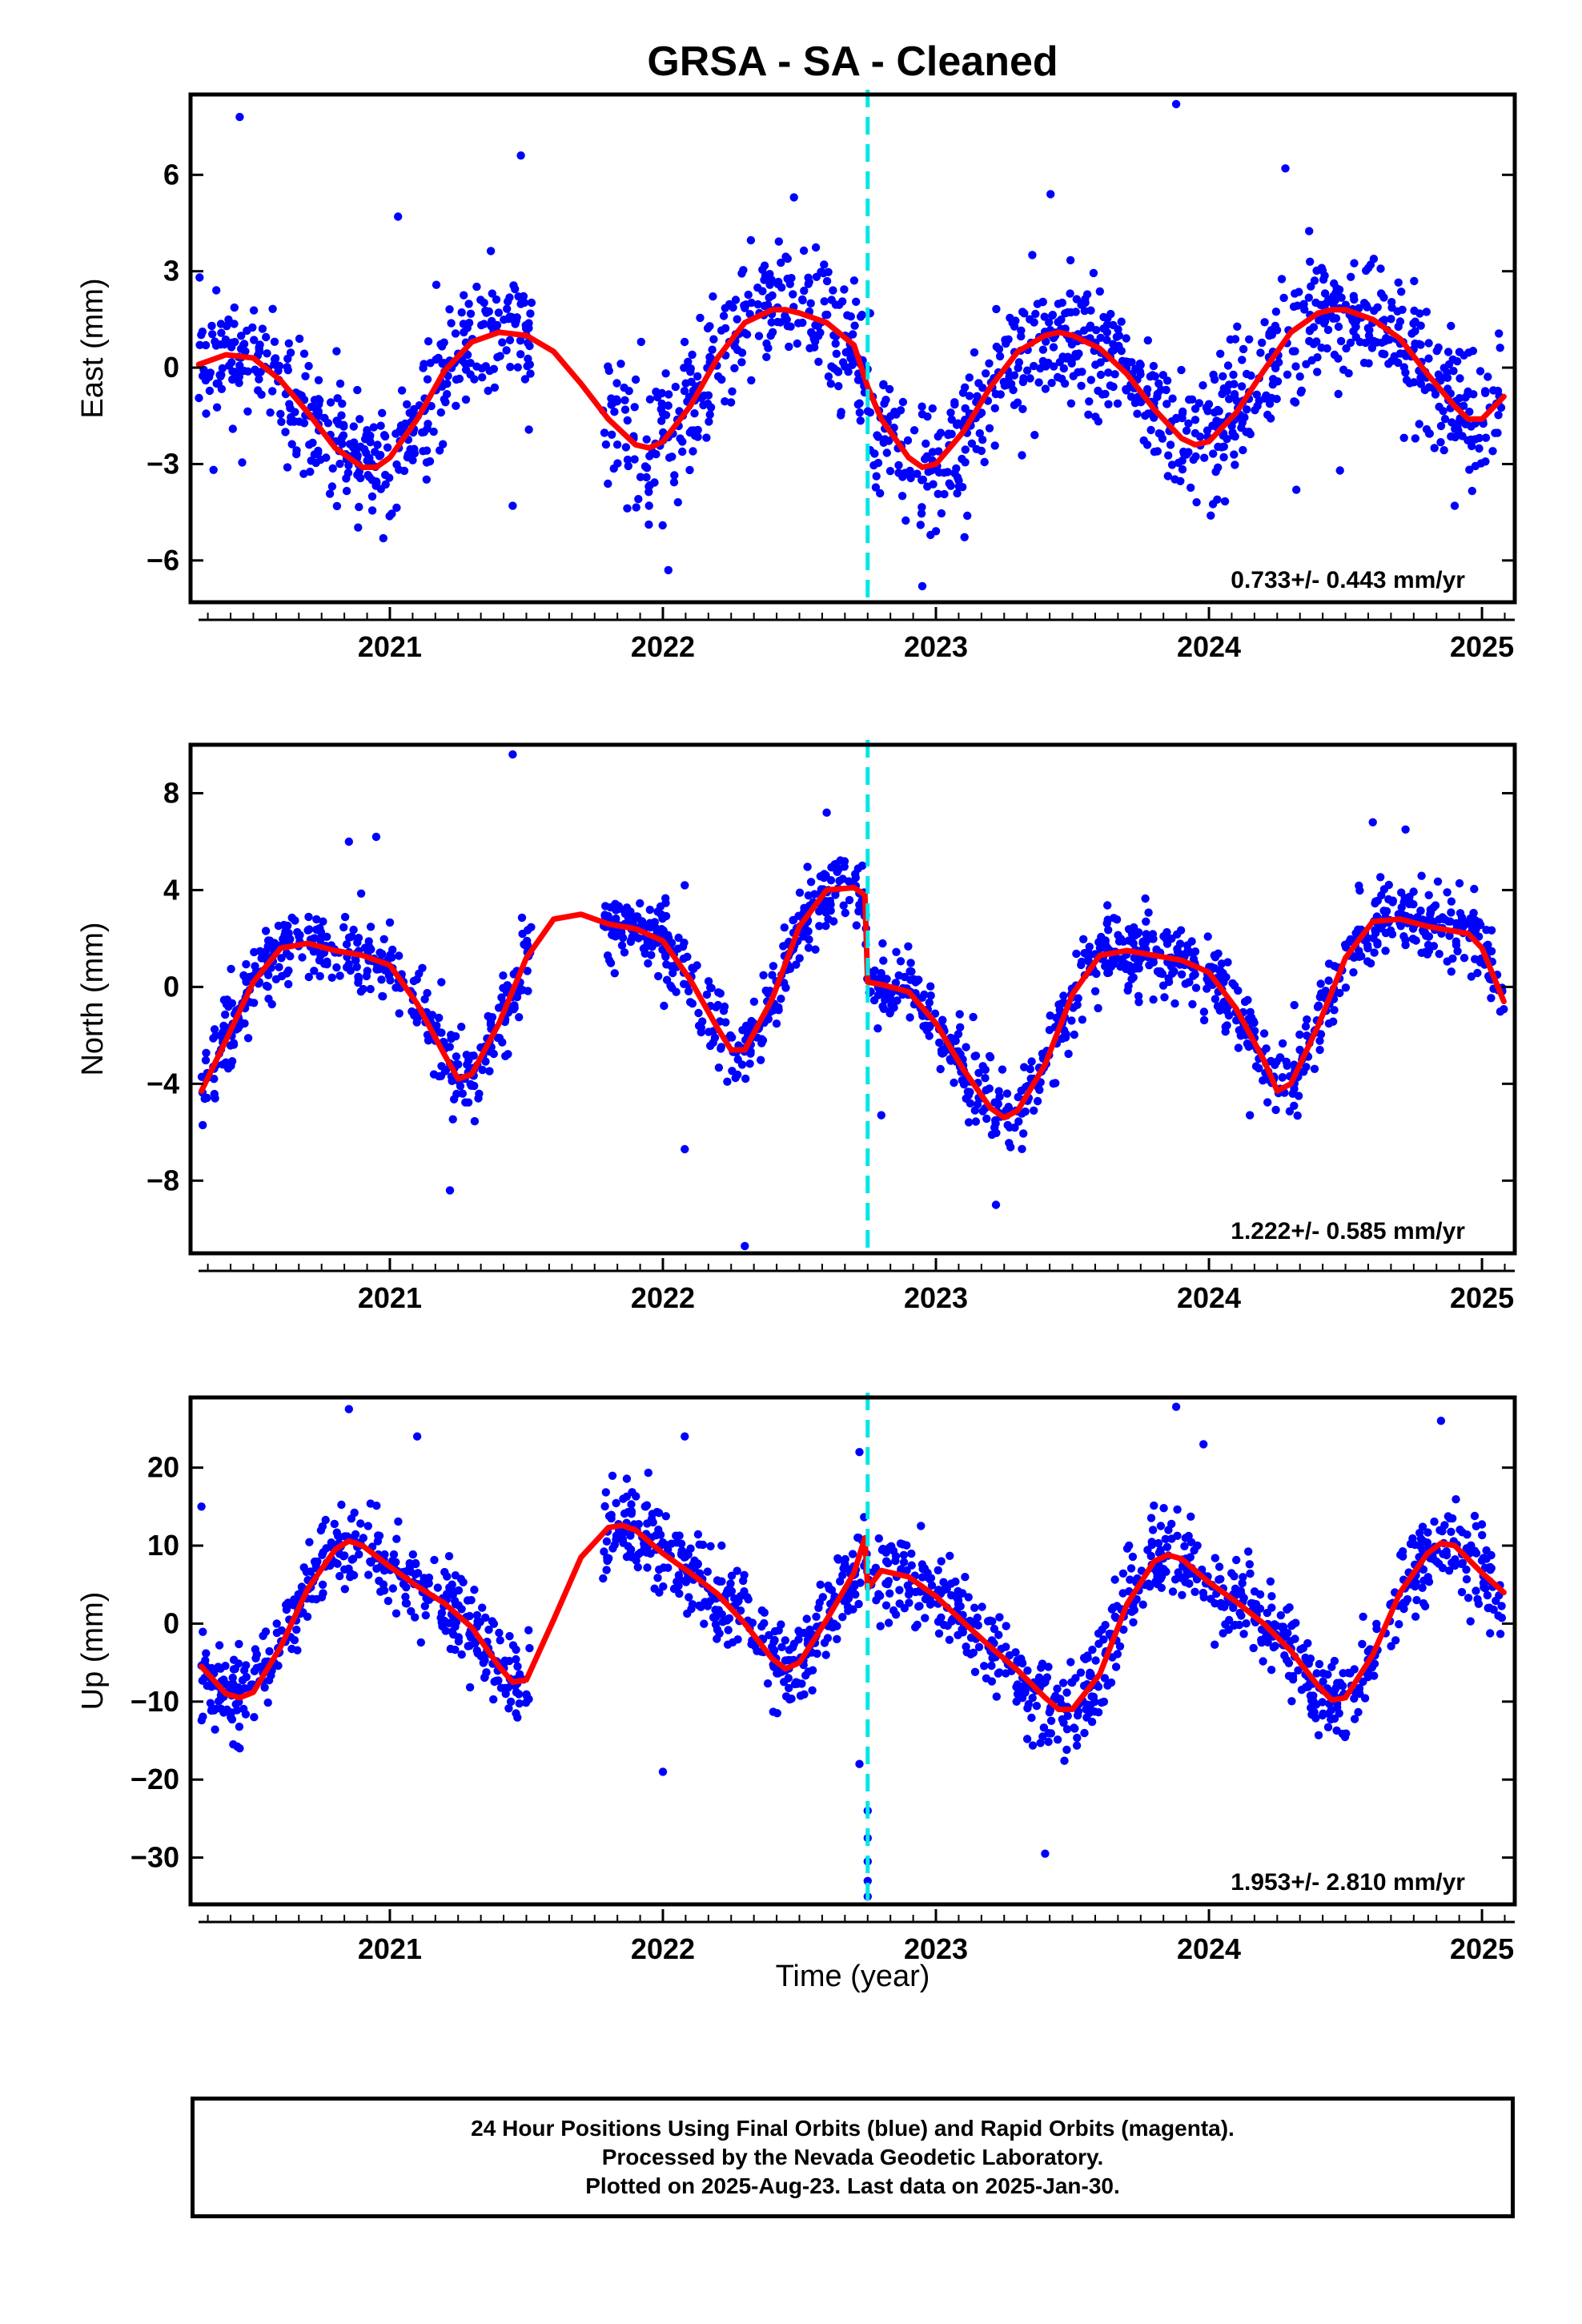 Image resolution: width=1582 pixels, height=2324 pixels. What do you see at coordinates (154, 1779) in the screenshot?
I see `y-tick-label: −20` at bounding box center [154, 1779].